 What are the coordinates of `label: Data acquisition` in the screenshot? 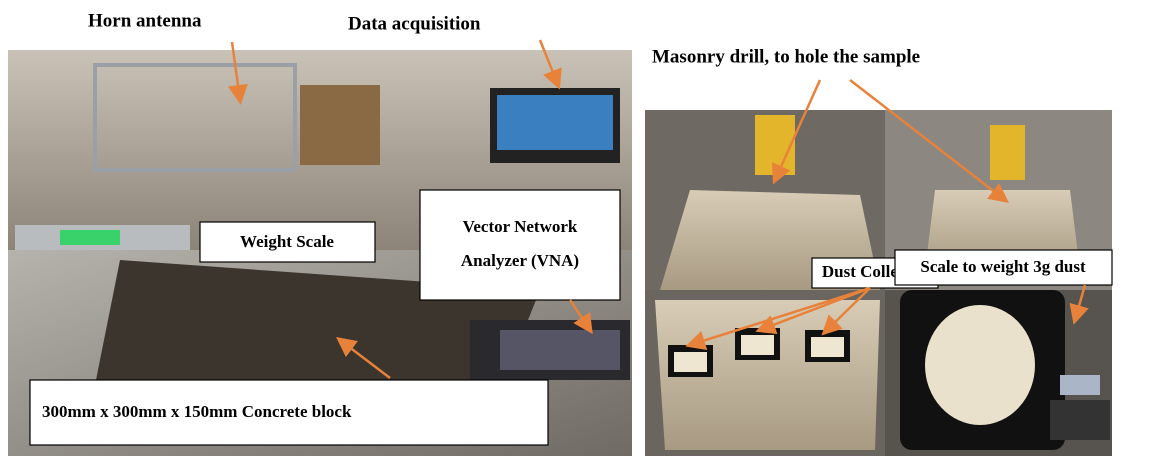 It's located at (414, 23).